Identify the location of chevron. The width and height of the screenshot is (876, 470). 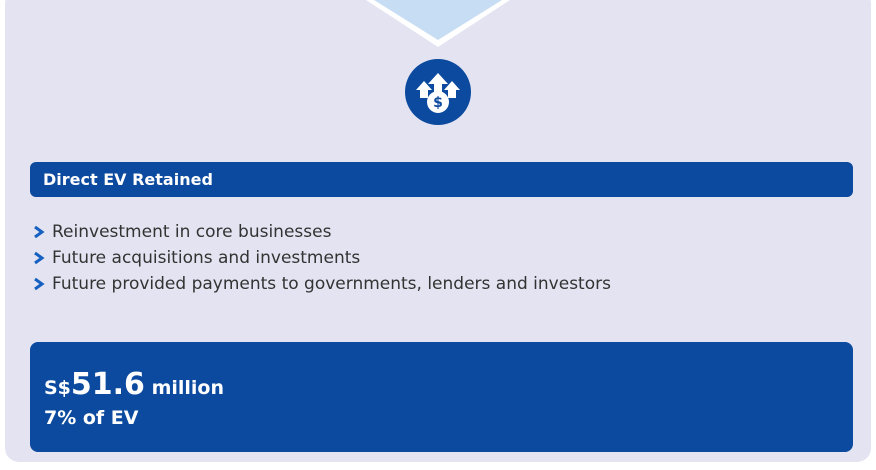
(438, 23).